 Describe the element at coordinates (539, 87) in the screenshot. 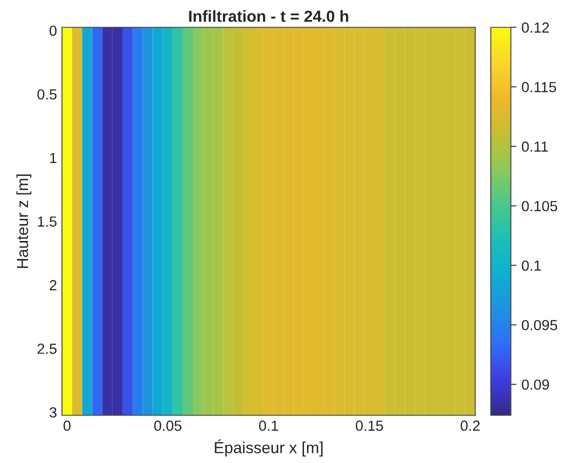

I see `color-bar-label: 0.115` at that location.